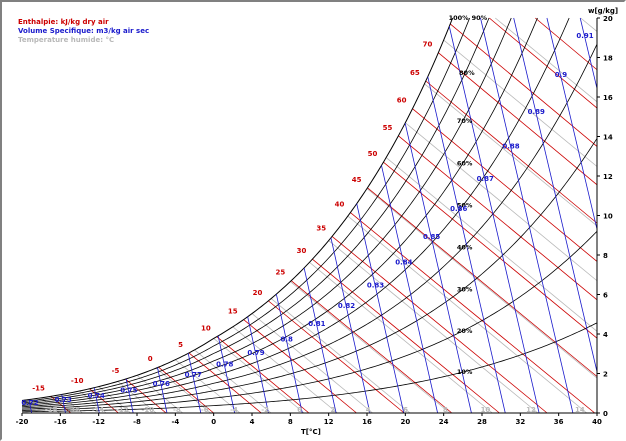 This screenshot has height=441, width=626. What do you see at coordinates (367, 422) in the screenshot?
I see `x-tick-label: 16` at bounding box center [367, 422].